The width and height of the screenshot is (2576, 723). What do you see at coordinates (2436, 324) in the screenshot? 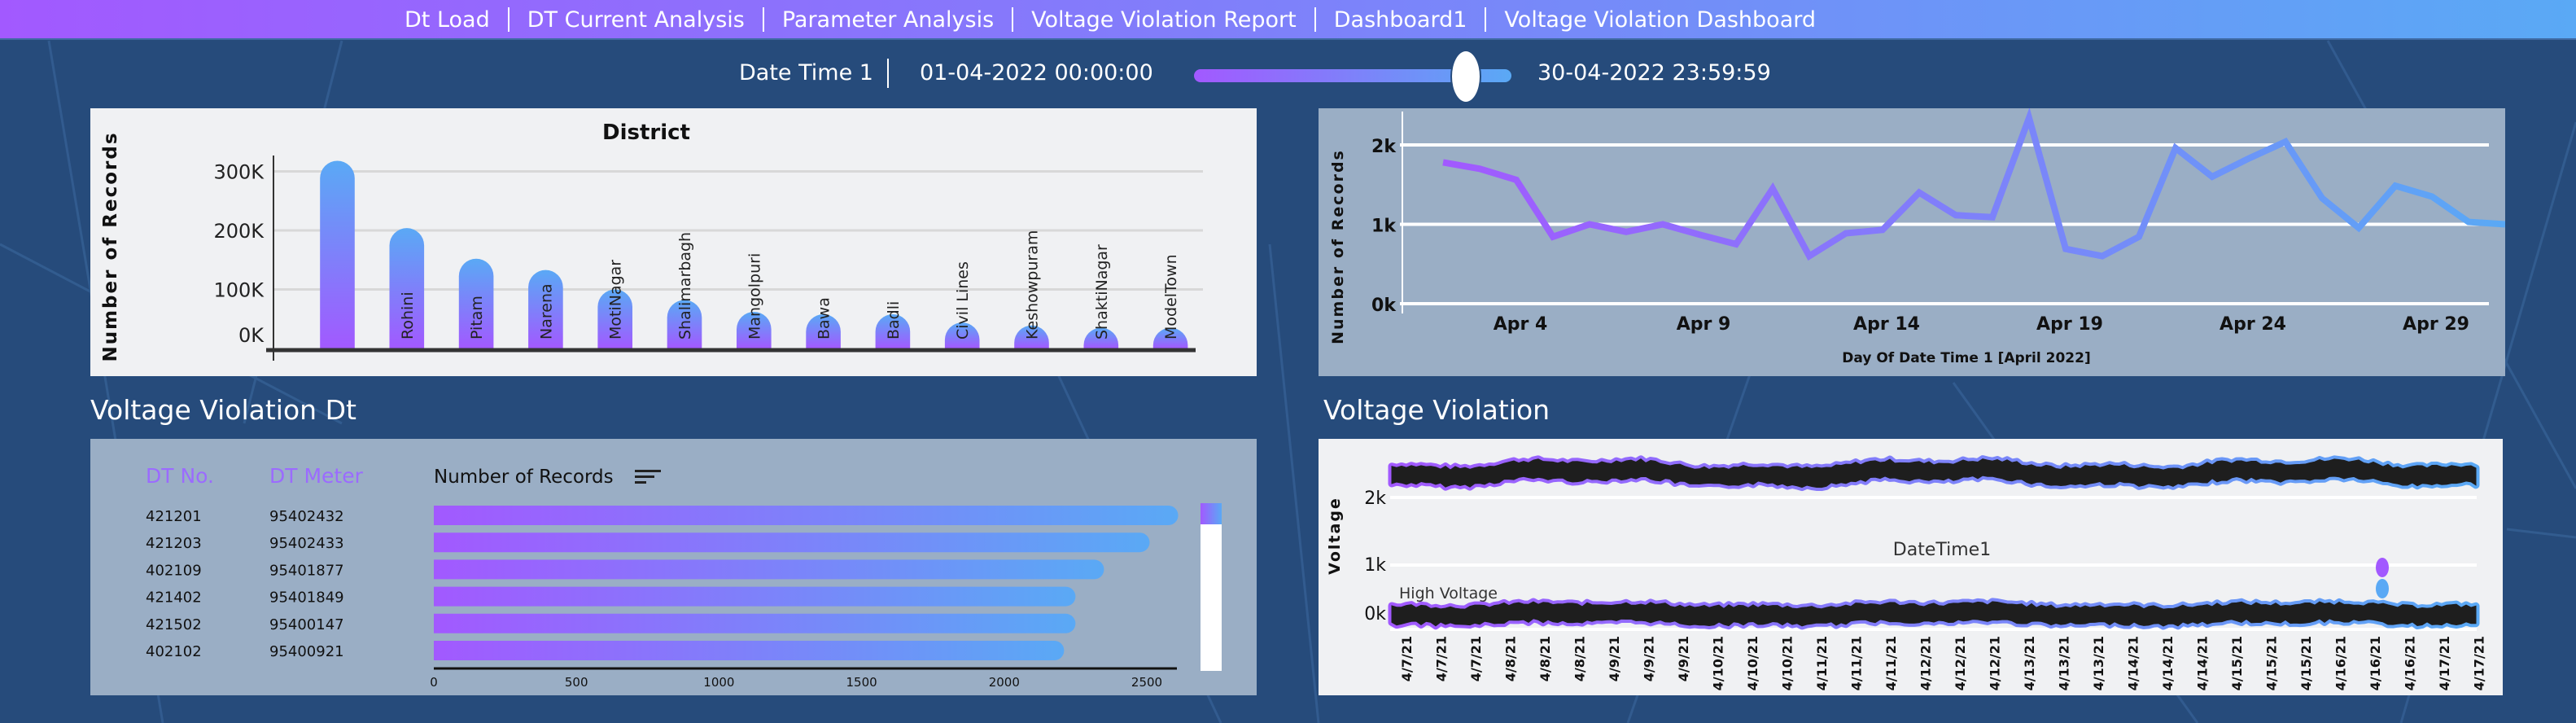
I see `x-tick-label: Apr 29` at bounding box center [2436, 324].